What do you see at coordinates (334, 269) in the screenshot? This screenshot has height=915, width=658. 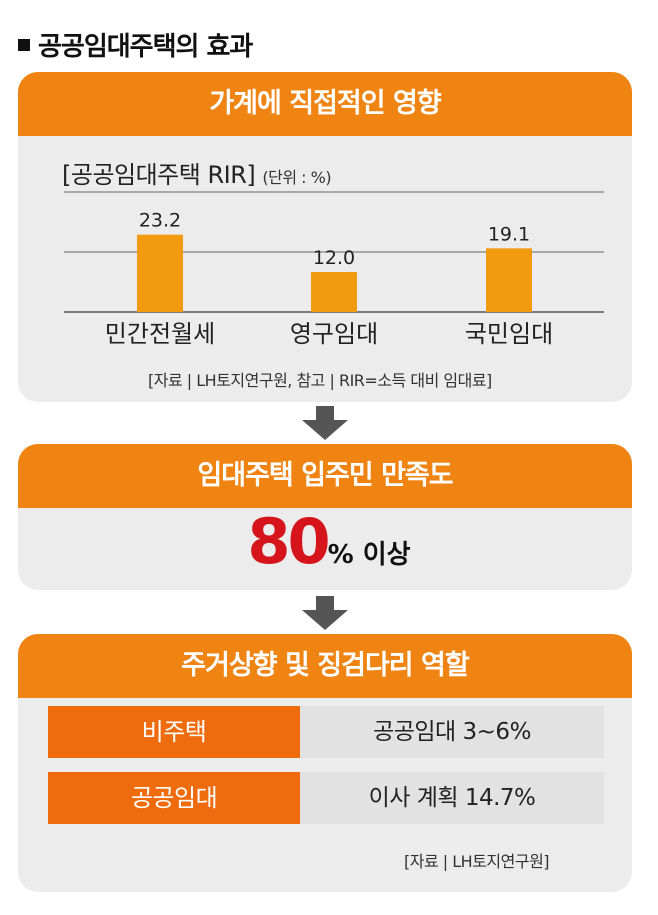 I see `rir-bar-chart: 23.2 민간전월세 12.0 영구임대 19.1 국민임대` at bounding box center [334, 269].